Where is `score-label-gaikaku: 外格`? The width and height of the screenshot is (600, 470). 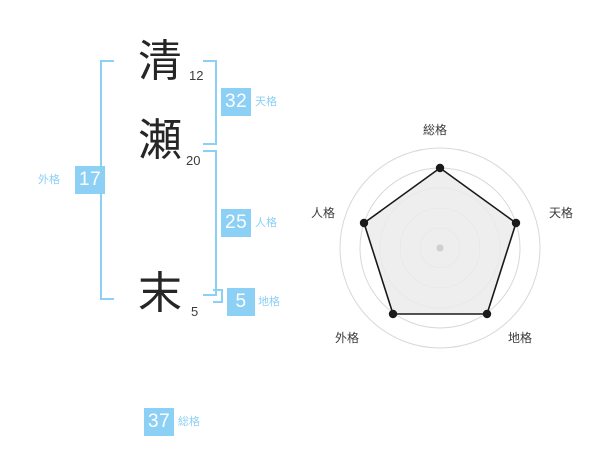
score-label-gaikaku: 外格 is located at coordinates (49, 179).